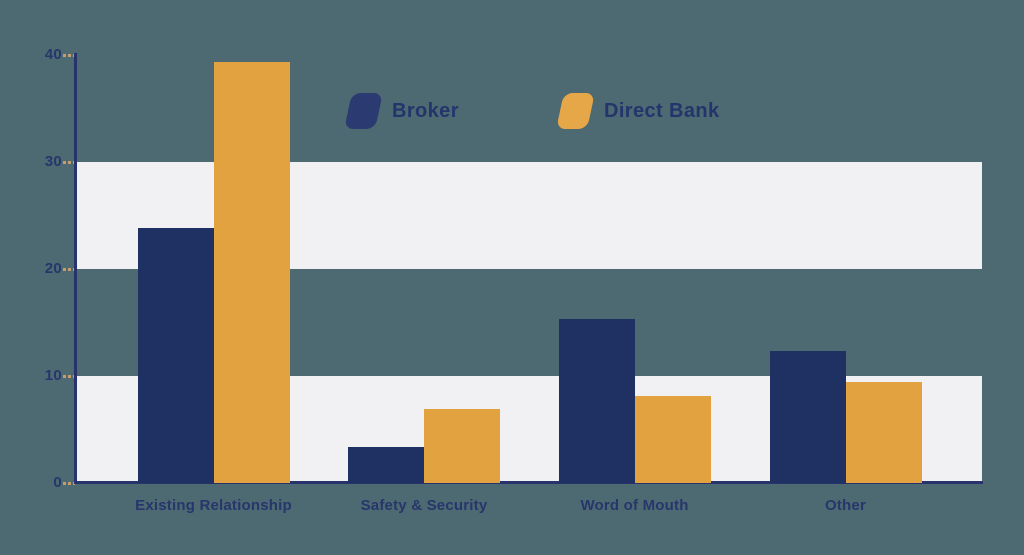 Image resolution: width=1024 pixels, height=555 pixels. Describe the element at coordinates (363, 111) in the screenshot. I see `legend-swatch-broker` at that location.